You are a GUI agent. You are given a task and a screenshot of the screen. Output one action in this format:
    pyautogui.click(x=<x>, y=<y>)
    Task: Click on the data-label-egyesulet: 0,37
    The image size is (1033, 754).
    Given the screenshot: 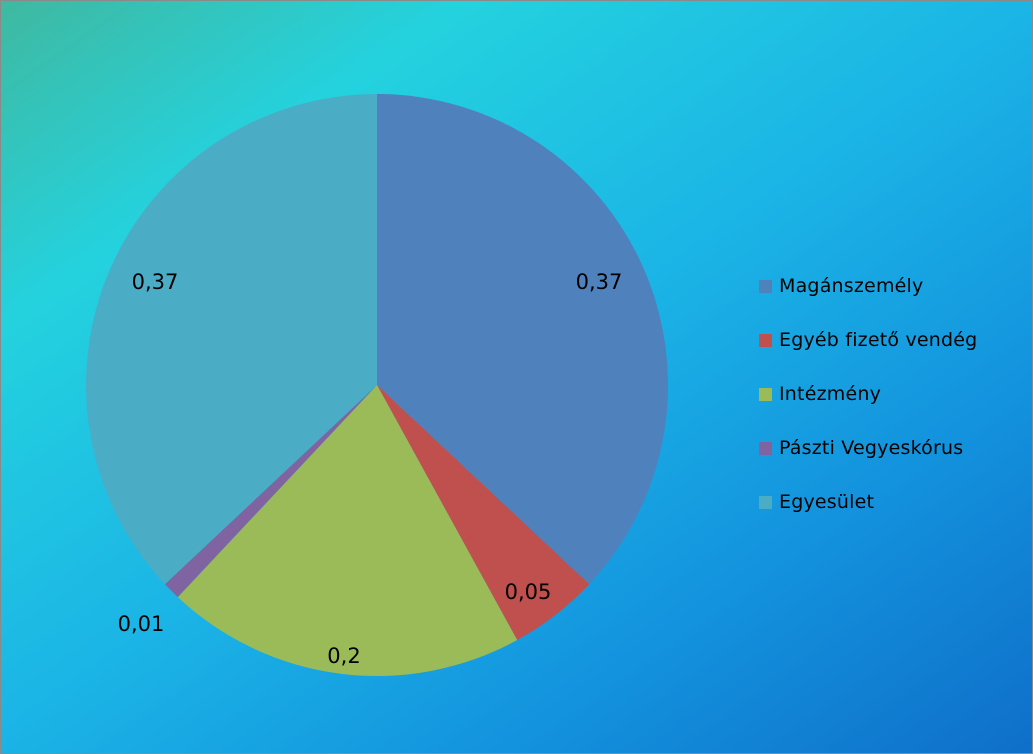 What is the action you would take?
    pyautogui.click(x=155, y=282)
    